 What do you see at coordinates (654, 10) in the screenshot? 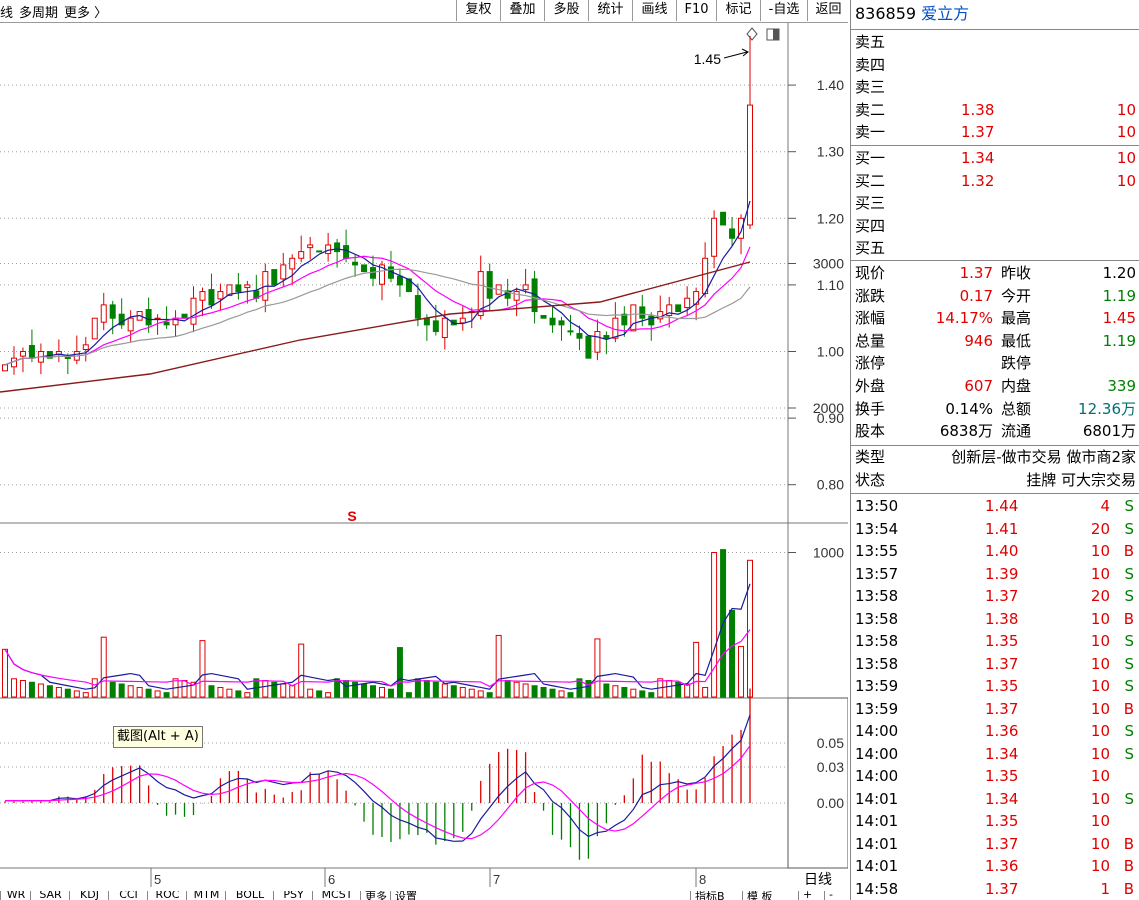
I see `toolbar-button: 画线` at bounding box center [654, 10].